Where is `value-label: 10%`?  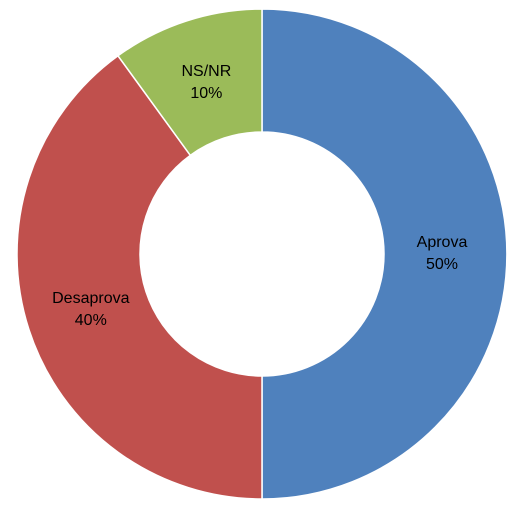
value-label: 10% is located at coordinates (206, 93).